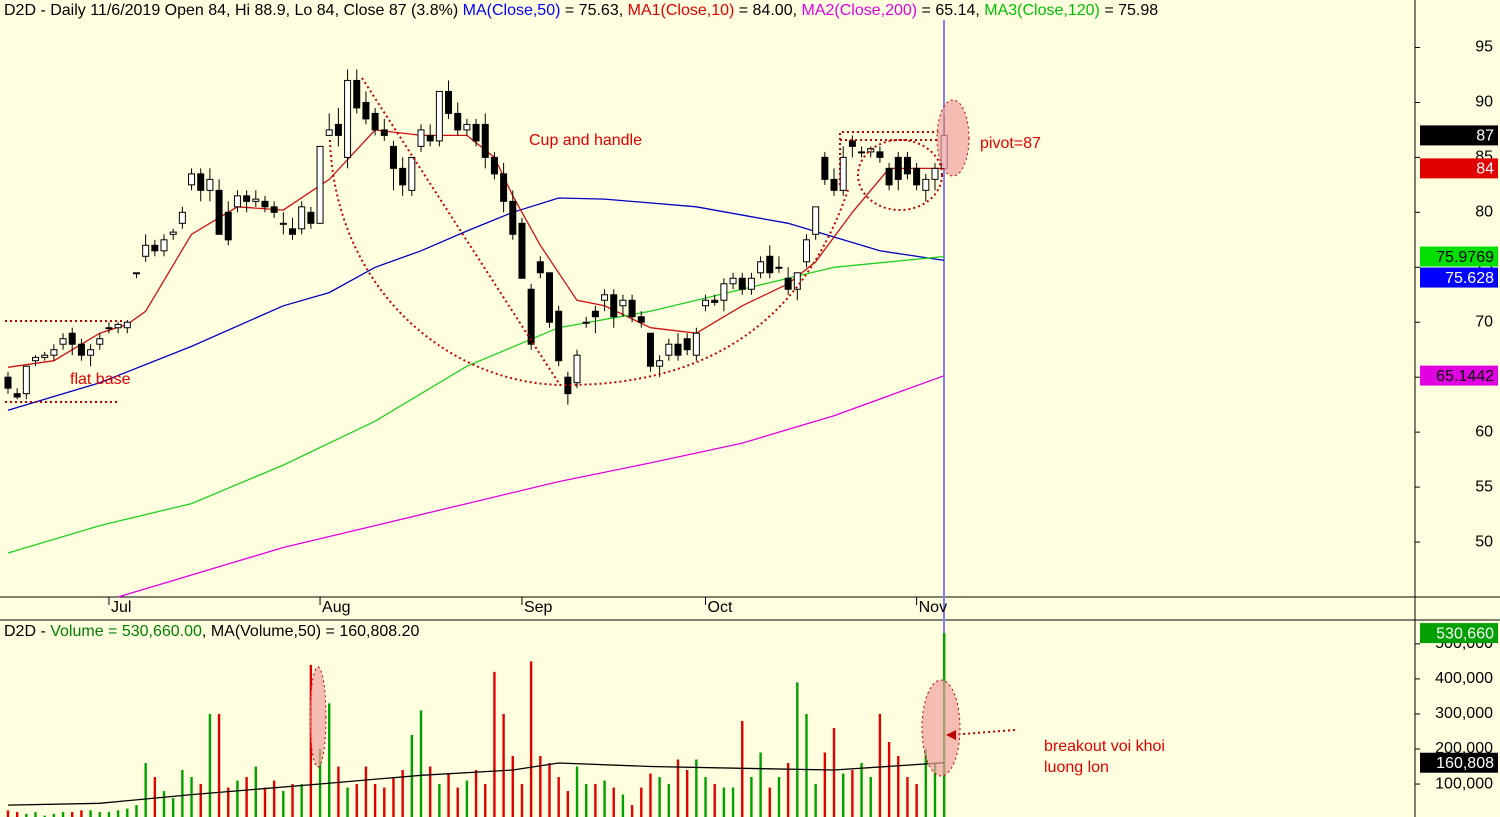 Image resolution: width=1500 pixels, height=817 pixels. I want to click on title-segment: , MA(Volume,50) = 160,808.20, so click(311, 631).